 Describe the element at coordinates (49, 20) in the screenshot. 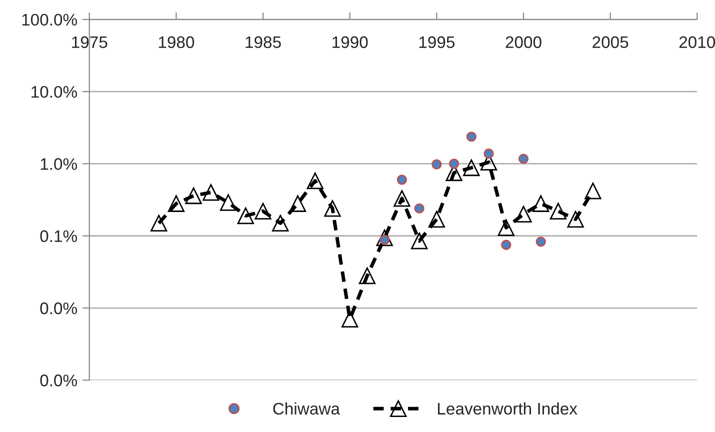

I see `y-tick-label: 100.0%` at that location.